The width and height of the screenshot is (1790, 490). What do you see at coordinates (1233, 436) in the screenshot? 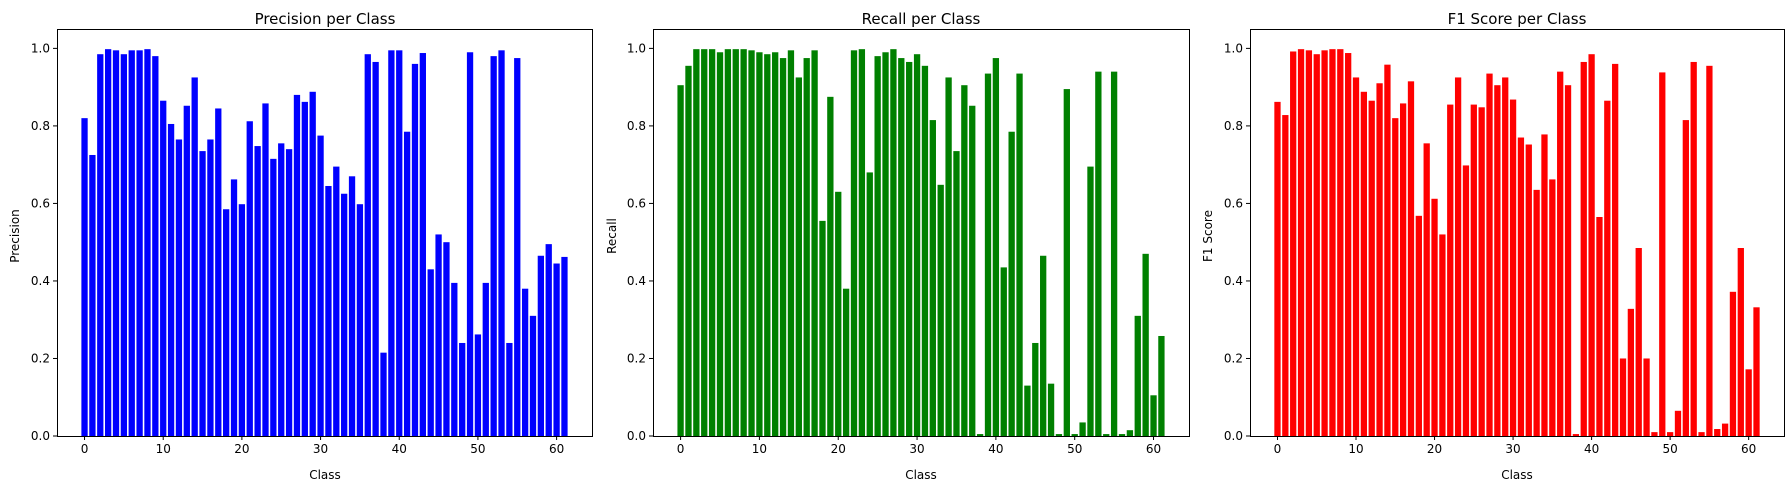
I see `y-tick-label: 0.0` at bounding box center [1233, 436].